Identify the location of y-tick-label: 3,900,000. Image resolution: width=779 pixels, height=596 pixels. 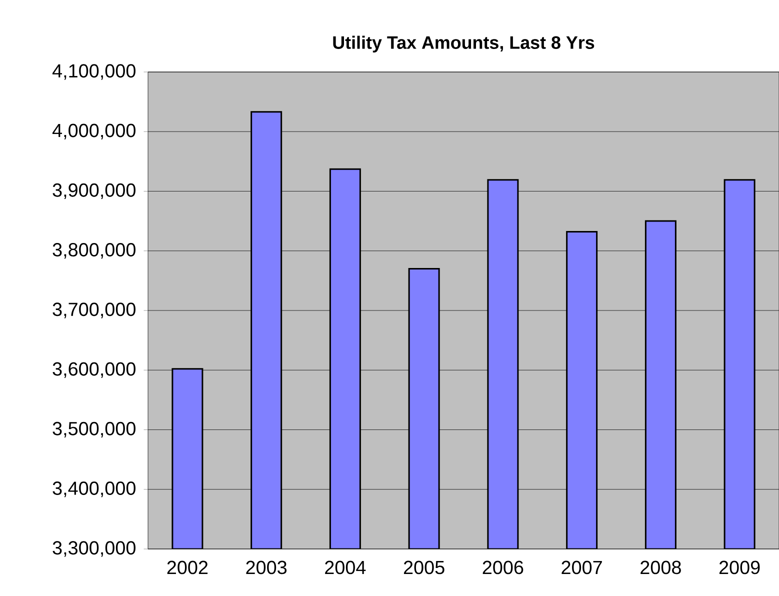
(94, 191).